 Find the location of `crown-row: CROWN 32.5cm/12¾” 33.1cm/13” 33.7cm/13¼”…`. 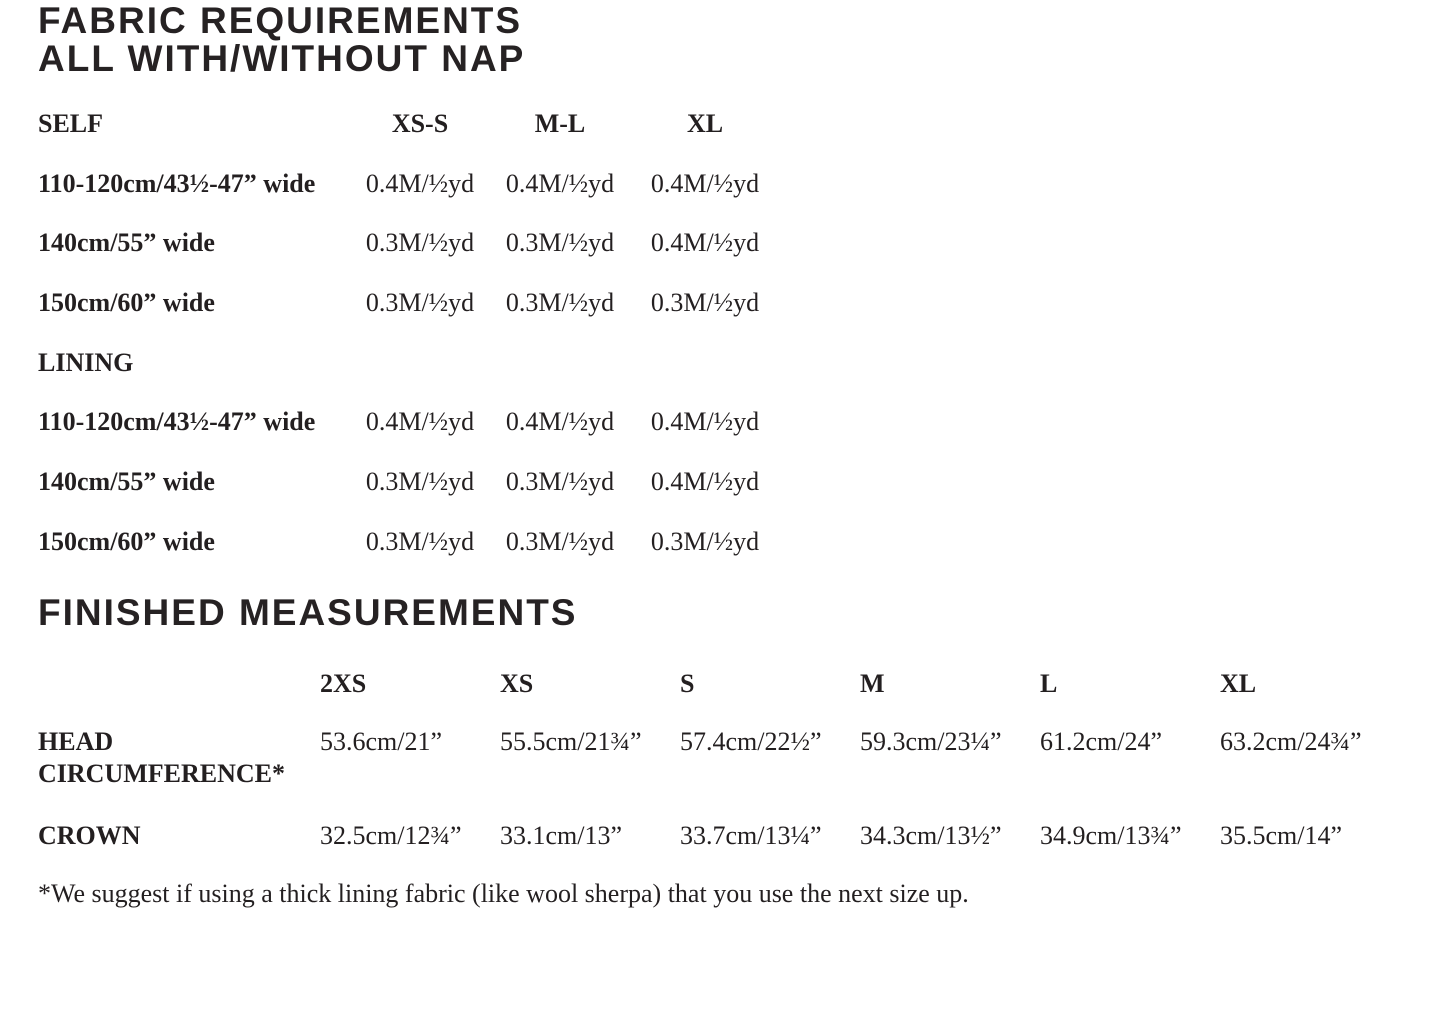

crown-row: CROWN 32.5cm/12¾” 33.1cm/13” 33.7cm/13¼”… is located at coordinates (741, 836).